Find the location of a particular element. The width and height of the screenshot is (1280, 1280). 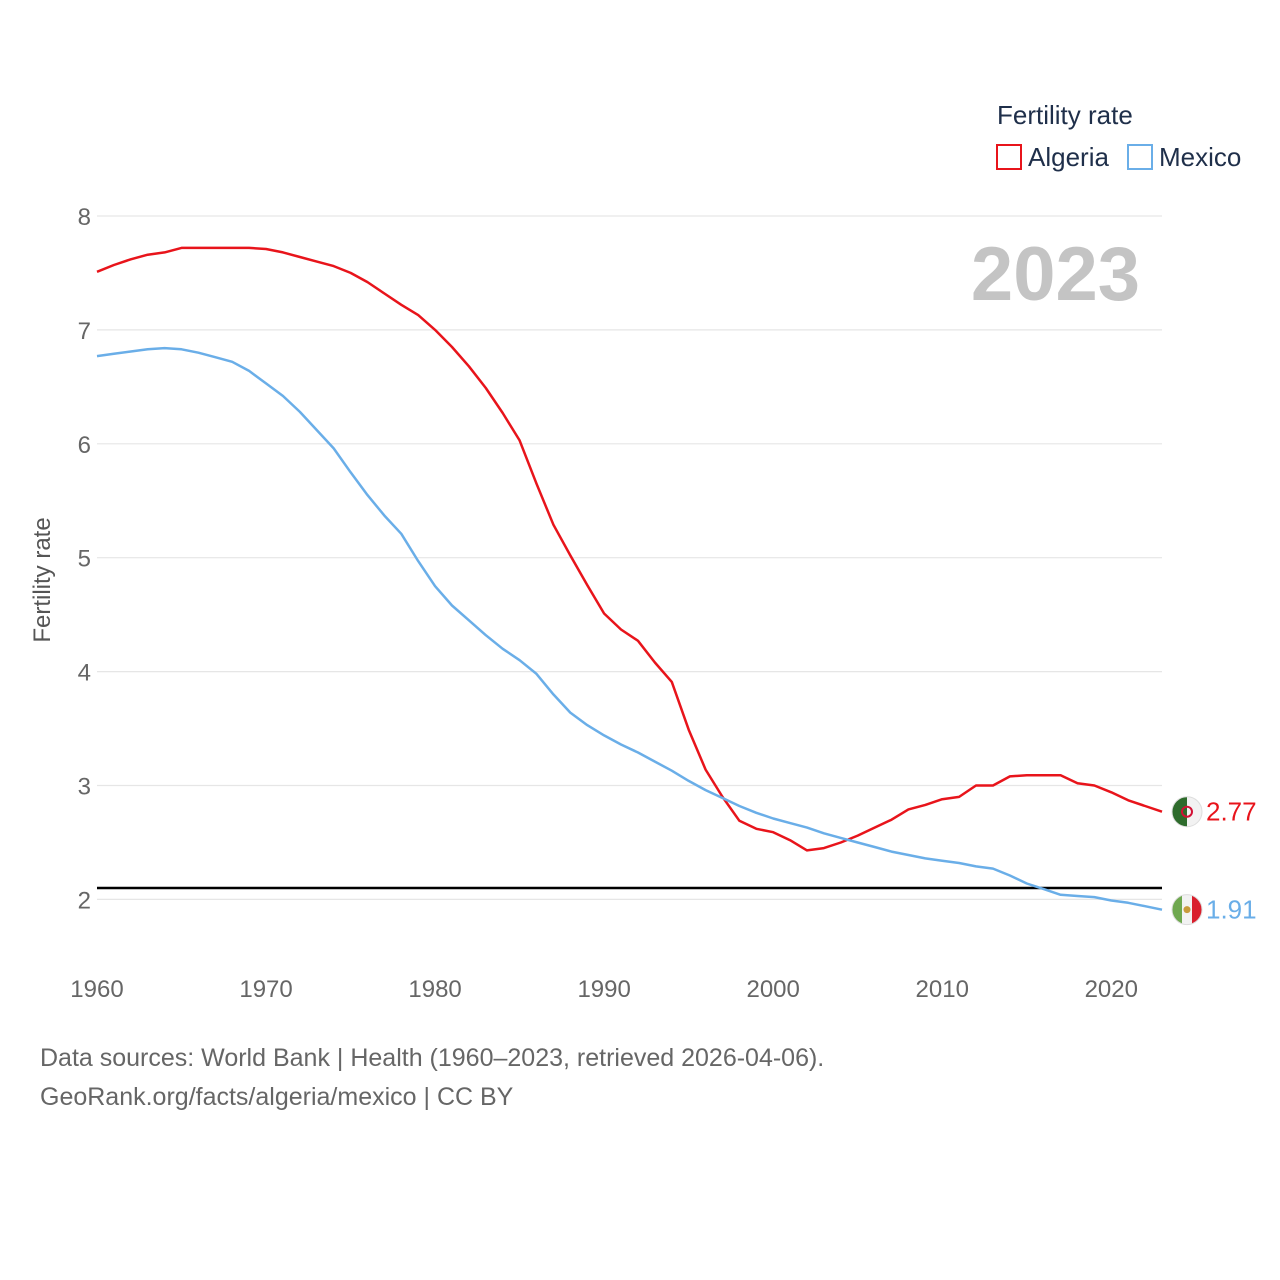

x-axis: 1960 1970 1980 1990 2000 2010 2020 is located at coordinates (604, 989).